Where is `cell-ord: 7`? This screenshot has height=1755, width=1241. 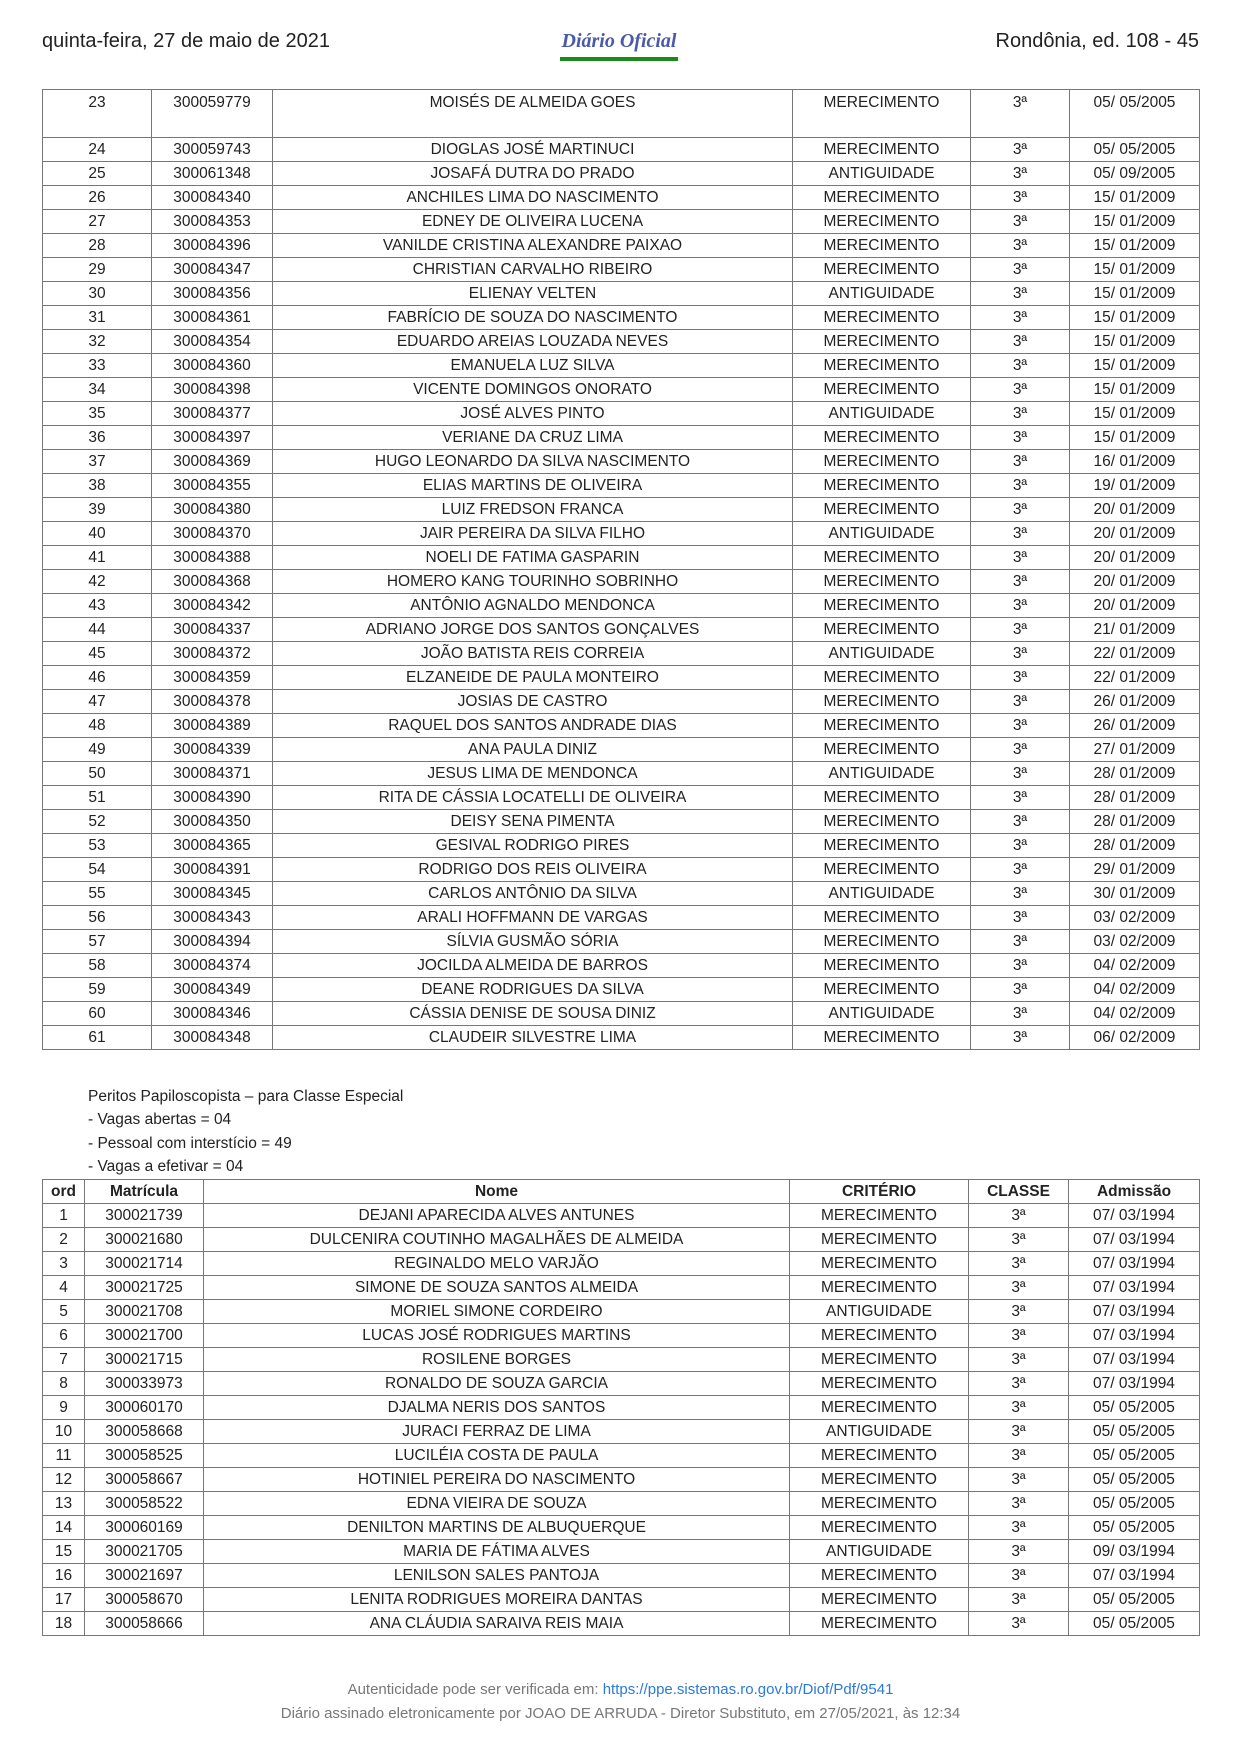 cell-ord: 7 is located at coordinates (63, 1359).